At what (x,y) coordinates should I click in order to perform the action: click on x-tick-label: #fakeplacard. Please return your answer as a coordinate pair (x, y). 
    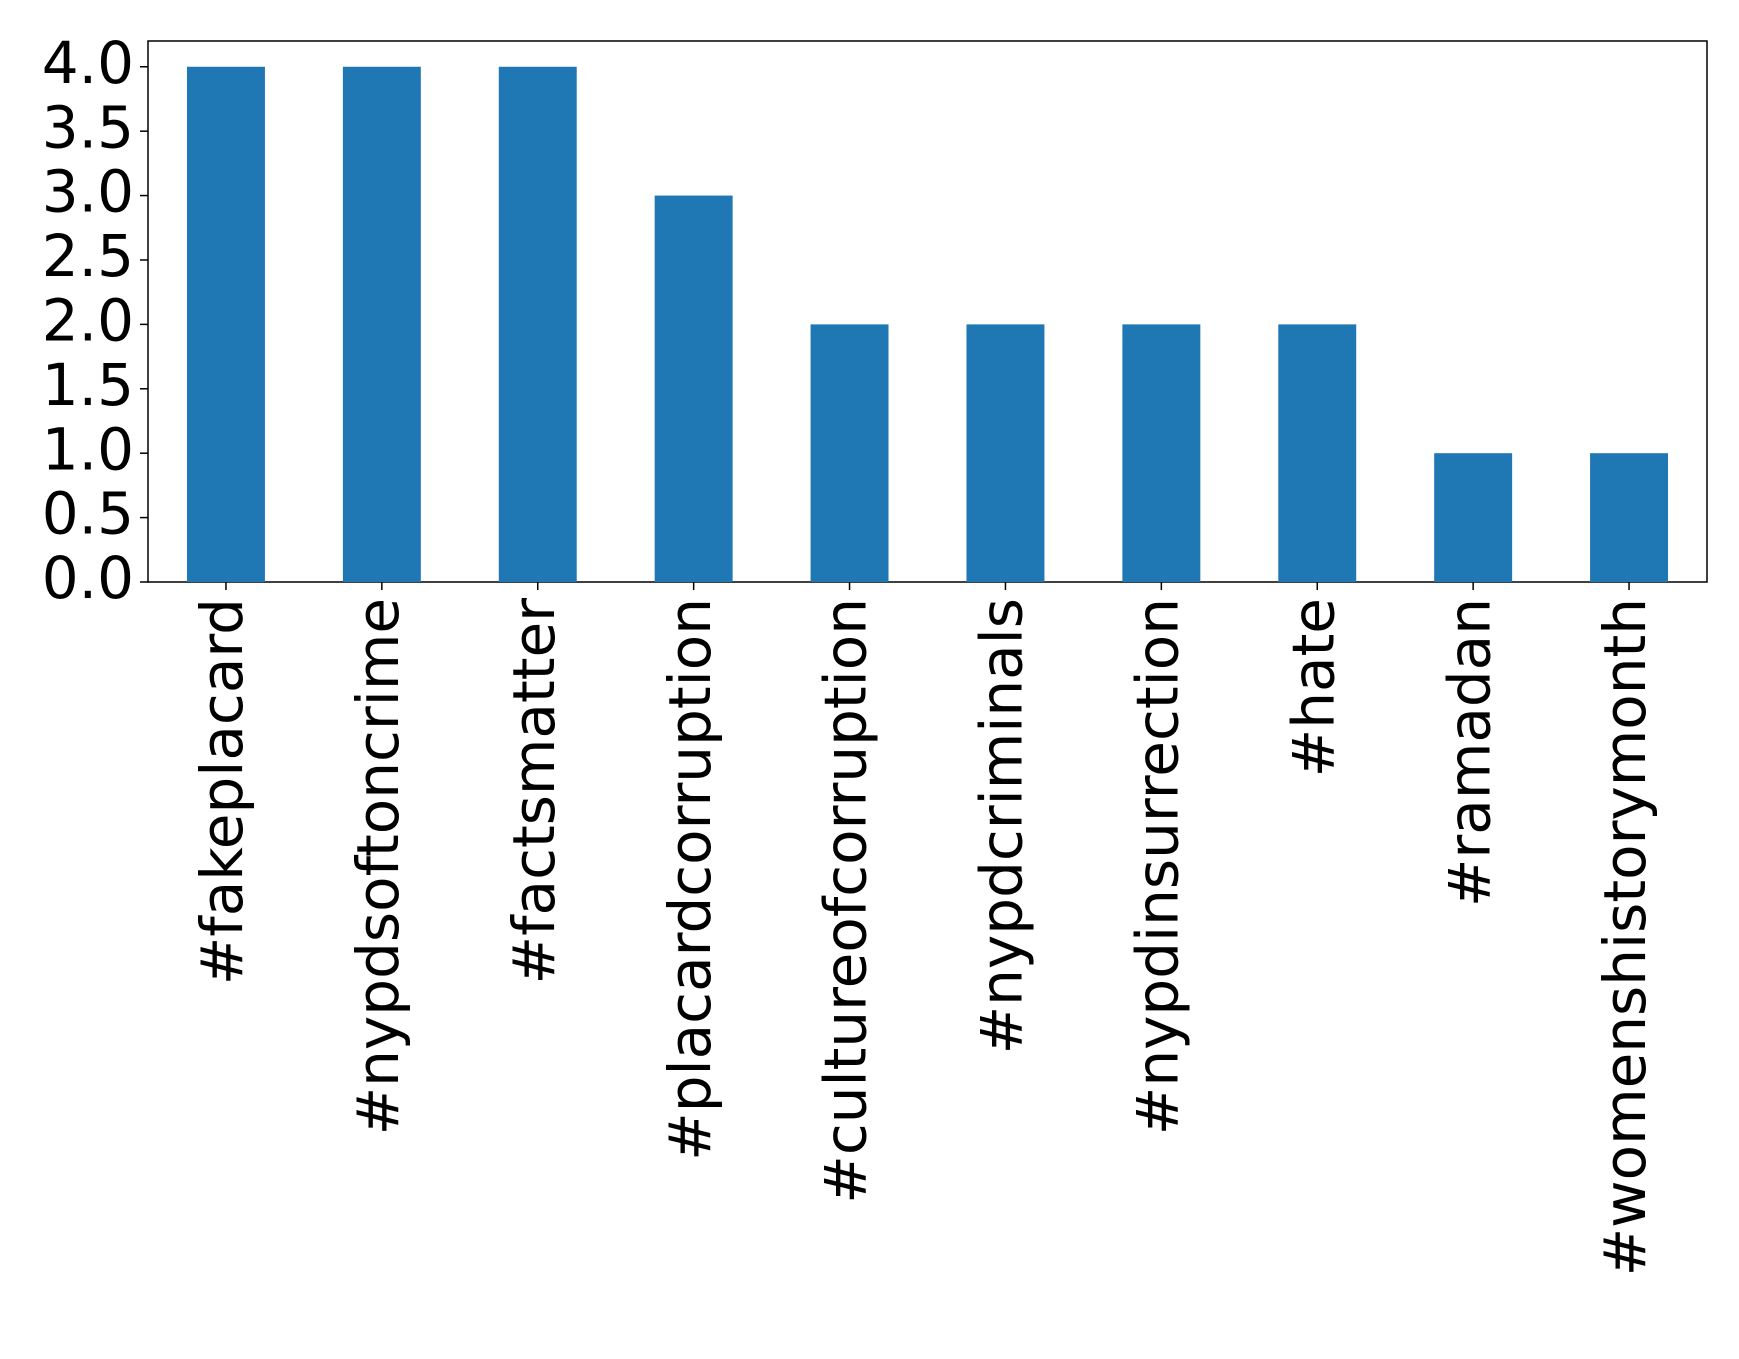
    Looking at the image, I should click on (222, 791).